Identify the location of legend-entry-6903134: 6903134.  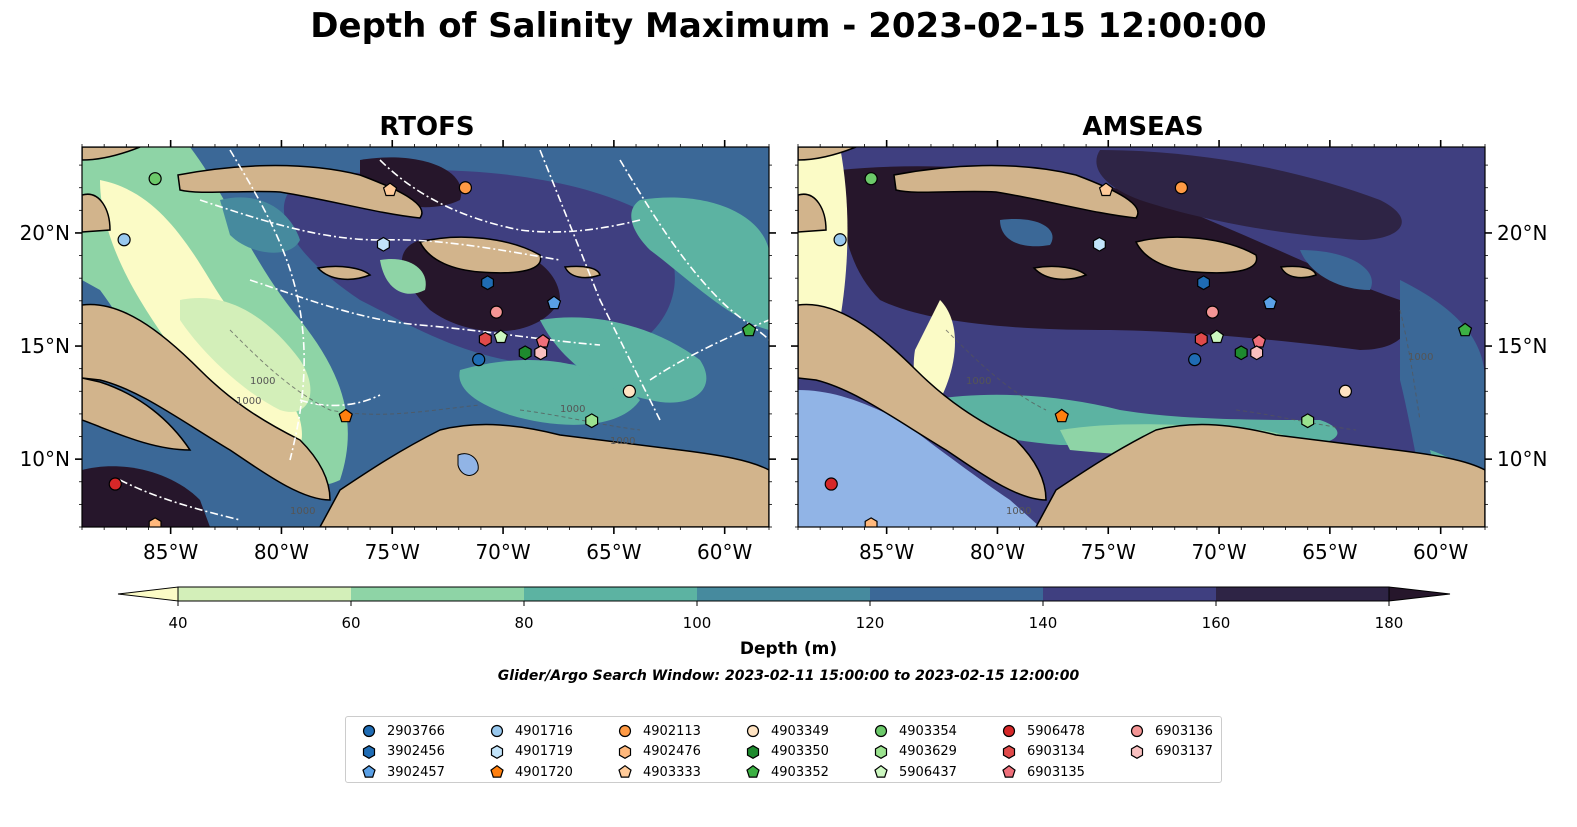
(1042, 752).